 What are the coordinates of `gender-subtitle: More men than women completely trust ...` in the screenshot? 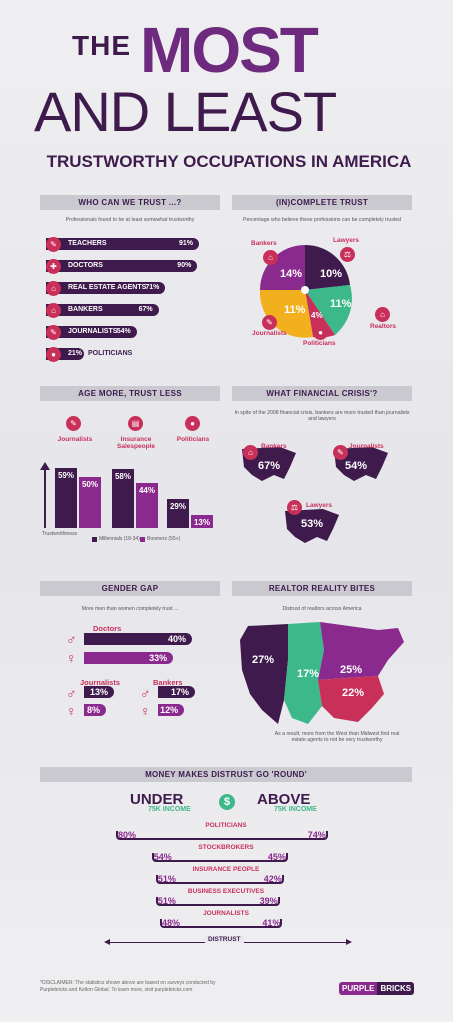 It's located at (130, 609).